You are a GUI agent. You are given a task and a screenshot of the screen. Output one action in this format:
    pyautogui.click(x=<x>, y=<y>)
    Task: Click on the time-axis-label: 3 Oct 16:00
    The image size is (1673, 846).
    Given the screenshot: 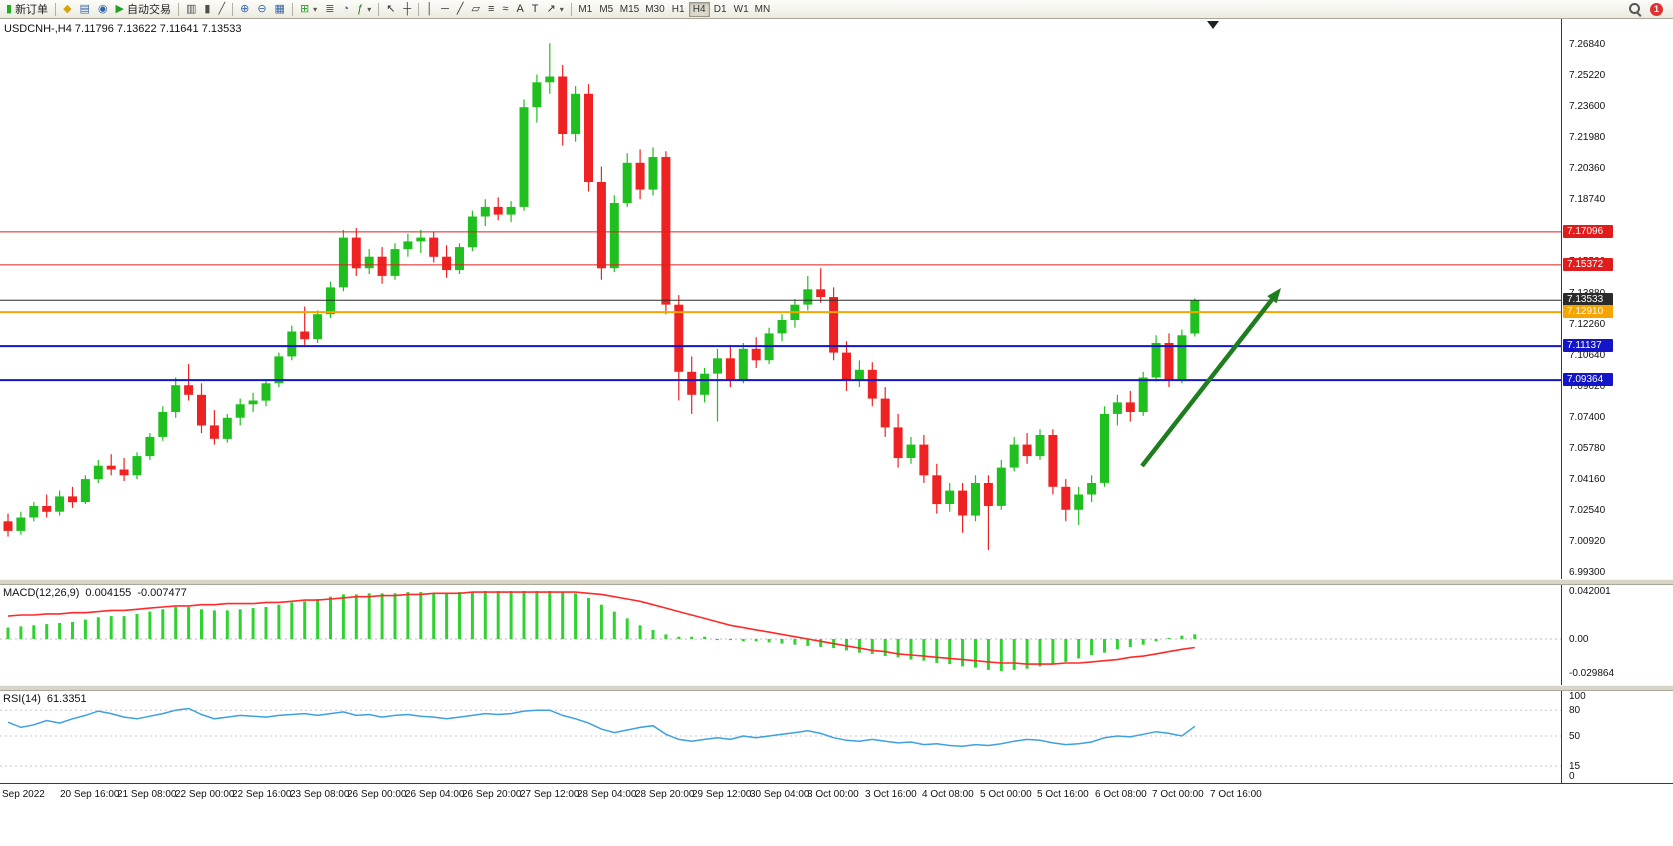 What is the action you would take?
    pyautogui.click(x=891, y=794)
    